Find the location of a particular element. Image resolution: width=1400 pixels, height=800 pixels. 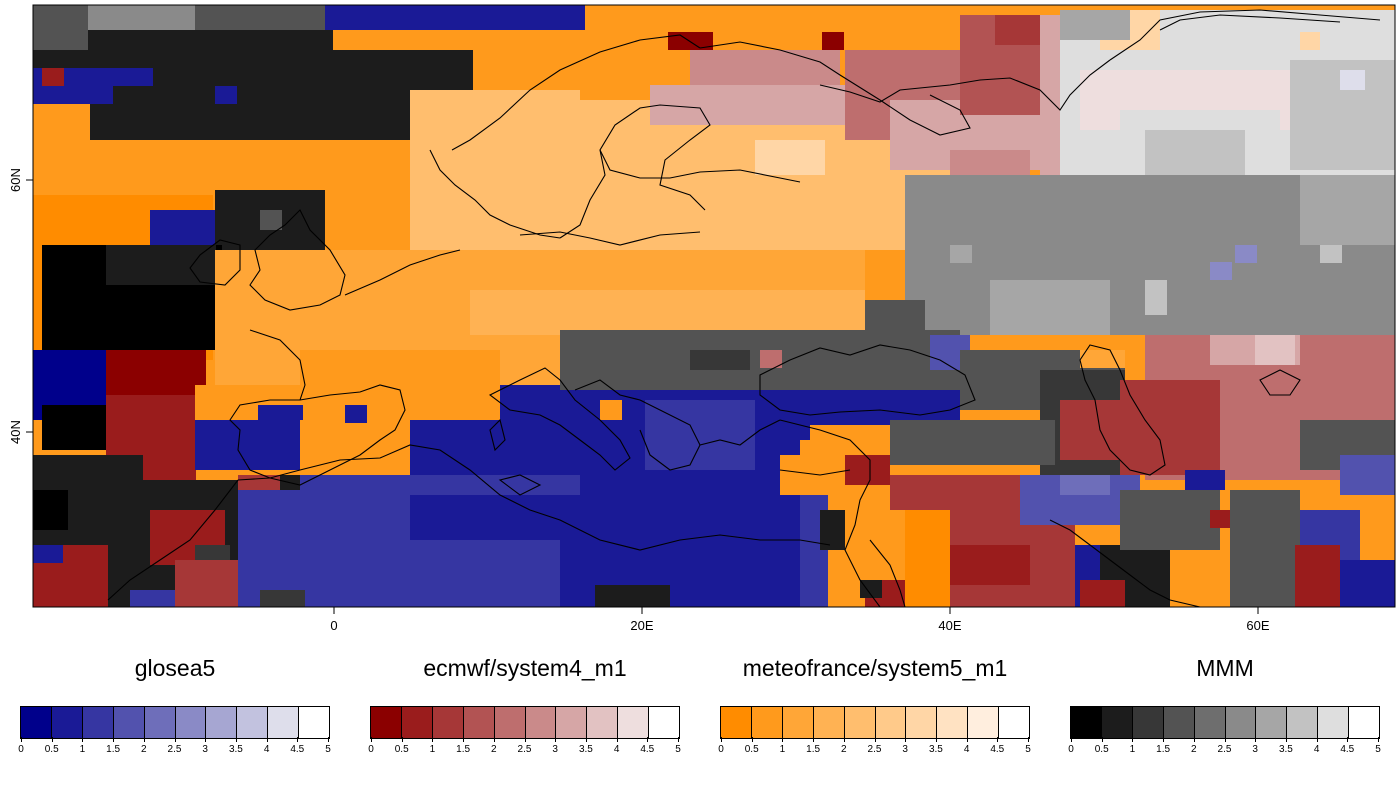

legend-colorbar is located at coordinates (875, 722).